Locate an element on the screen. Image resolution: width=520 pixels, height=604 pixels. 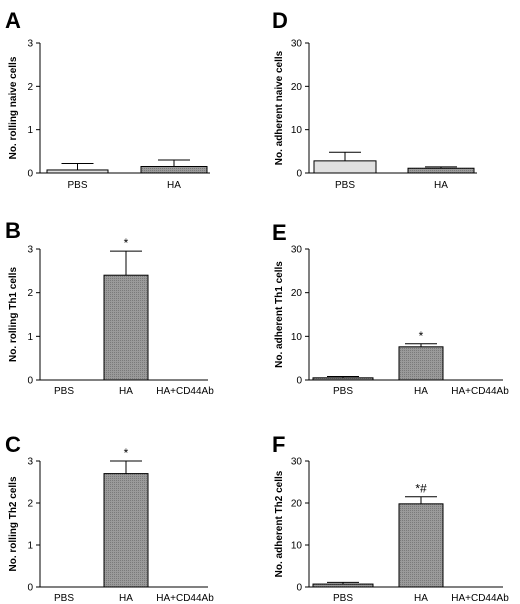
panel-c-category-0: PBS is located at coordinates (64, 598).